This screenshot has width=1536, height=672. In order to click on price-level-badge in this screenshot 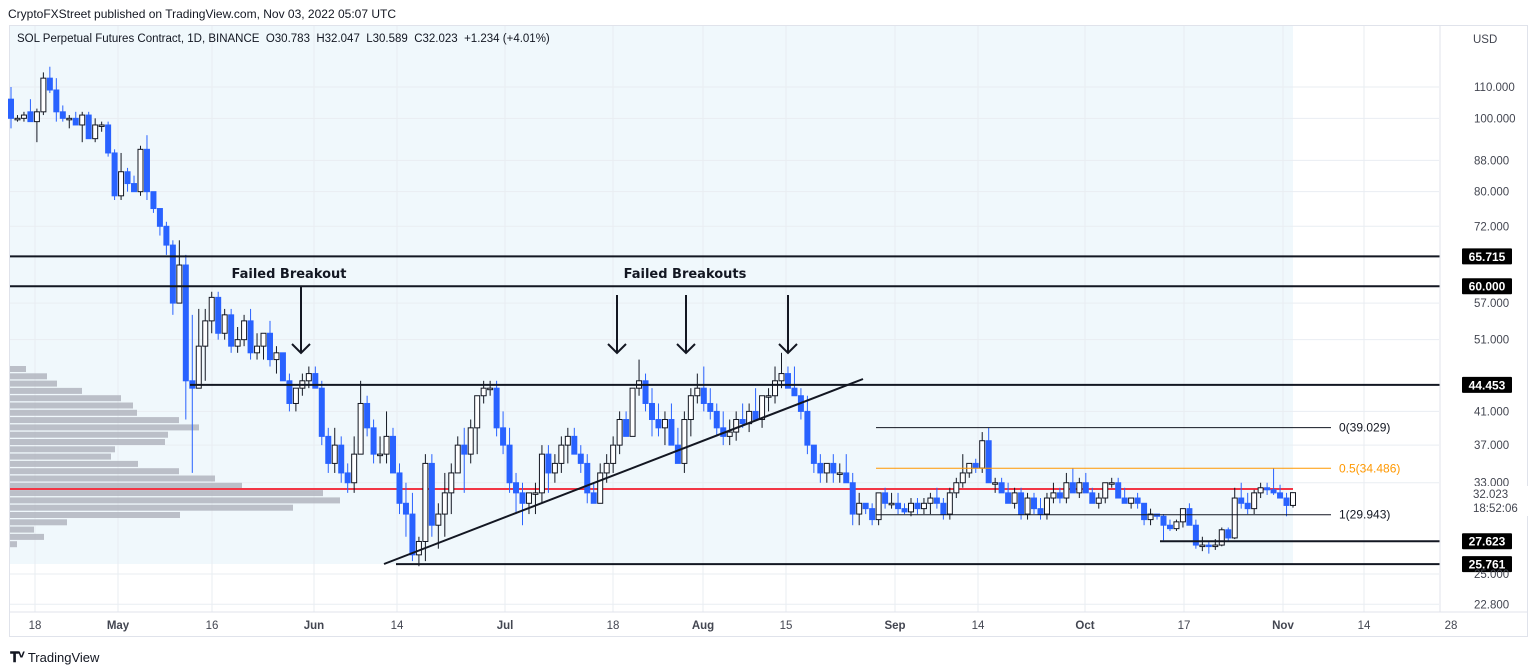, I will do `click(1487, 564)`.